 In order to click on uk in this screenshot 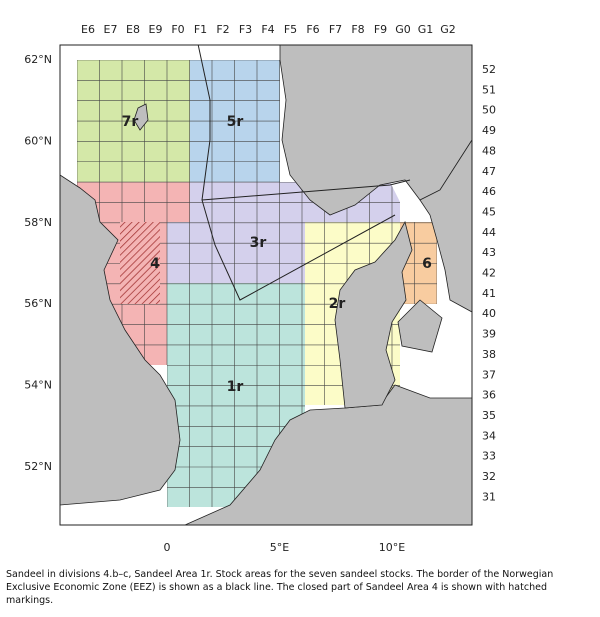, I will do `click(120, 340)`.